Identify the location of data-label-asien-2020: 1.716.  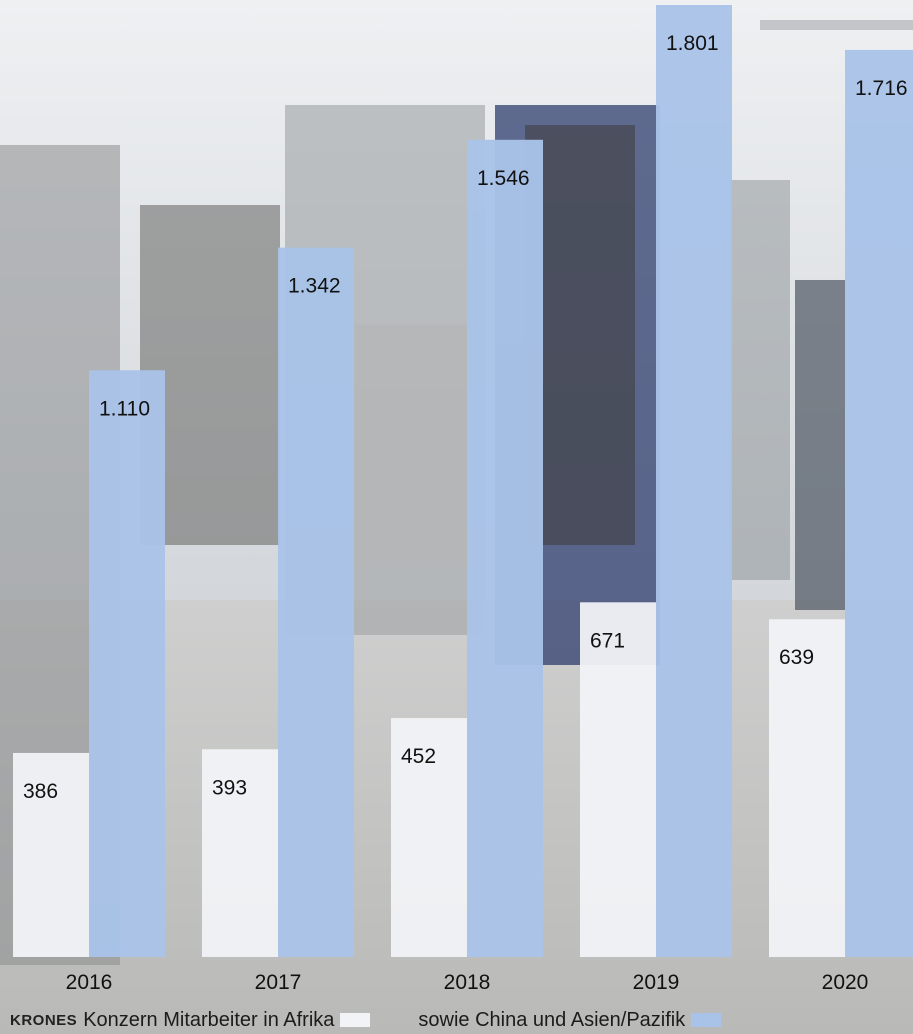
(881, 88).